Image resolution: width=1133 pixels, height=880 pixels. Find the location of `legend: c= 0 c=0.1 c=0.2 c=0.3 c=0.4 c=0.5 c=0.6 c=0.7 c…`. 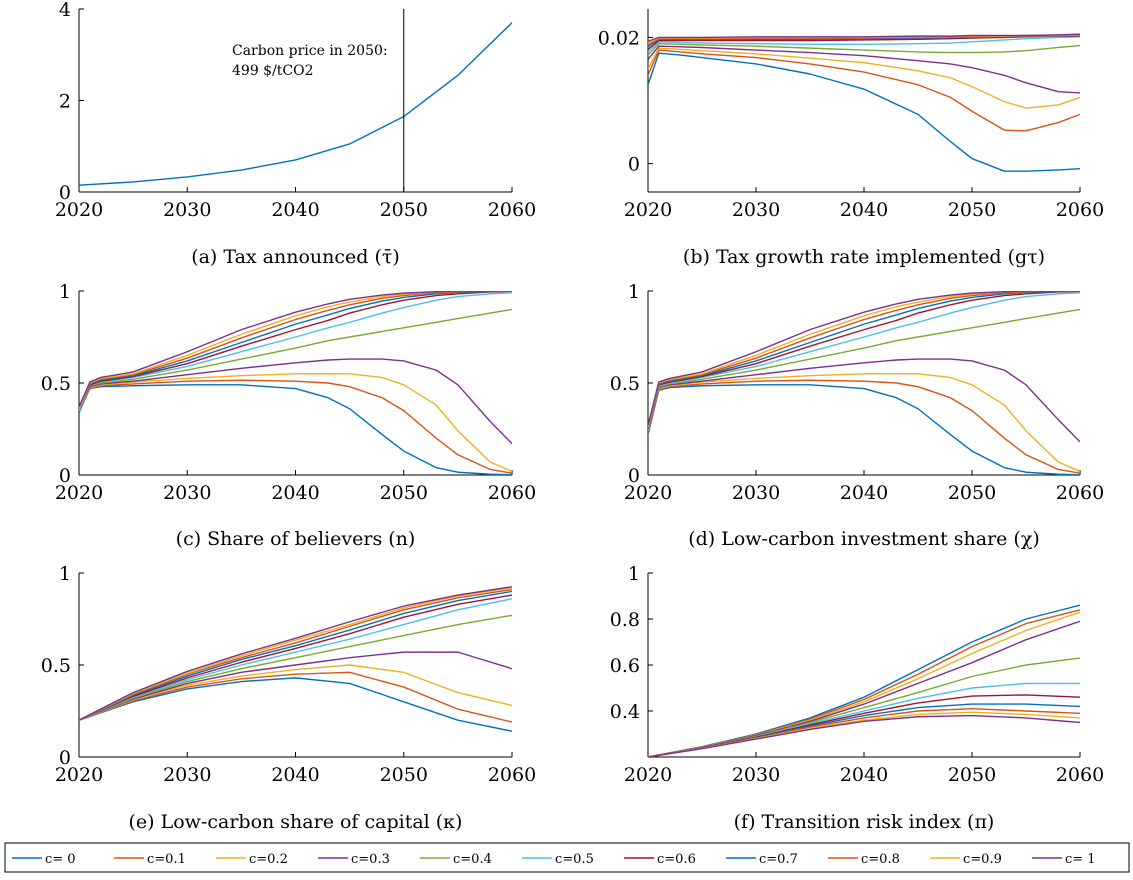

legend: c= 0 c=0.1 c=0.2 c=0.3 c=0.4 c=0.5 c=0.6 c=0.7 c… is located at coordinates (567, 857).